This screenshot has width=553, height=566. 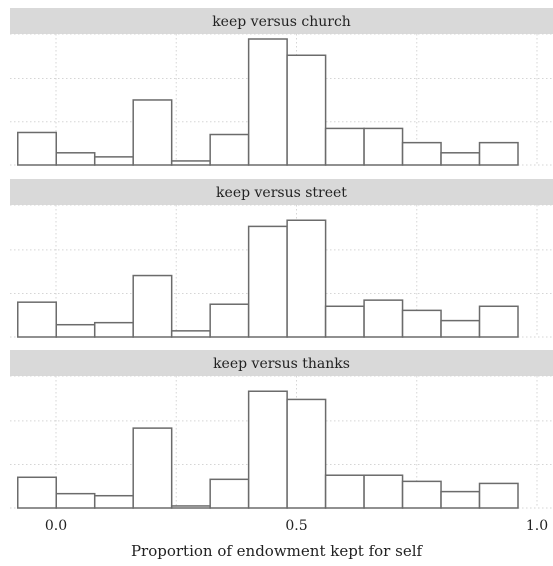 I want to click on facet-title: keep versus street, so click(x=281, y=193).